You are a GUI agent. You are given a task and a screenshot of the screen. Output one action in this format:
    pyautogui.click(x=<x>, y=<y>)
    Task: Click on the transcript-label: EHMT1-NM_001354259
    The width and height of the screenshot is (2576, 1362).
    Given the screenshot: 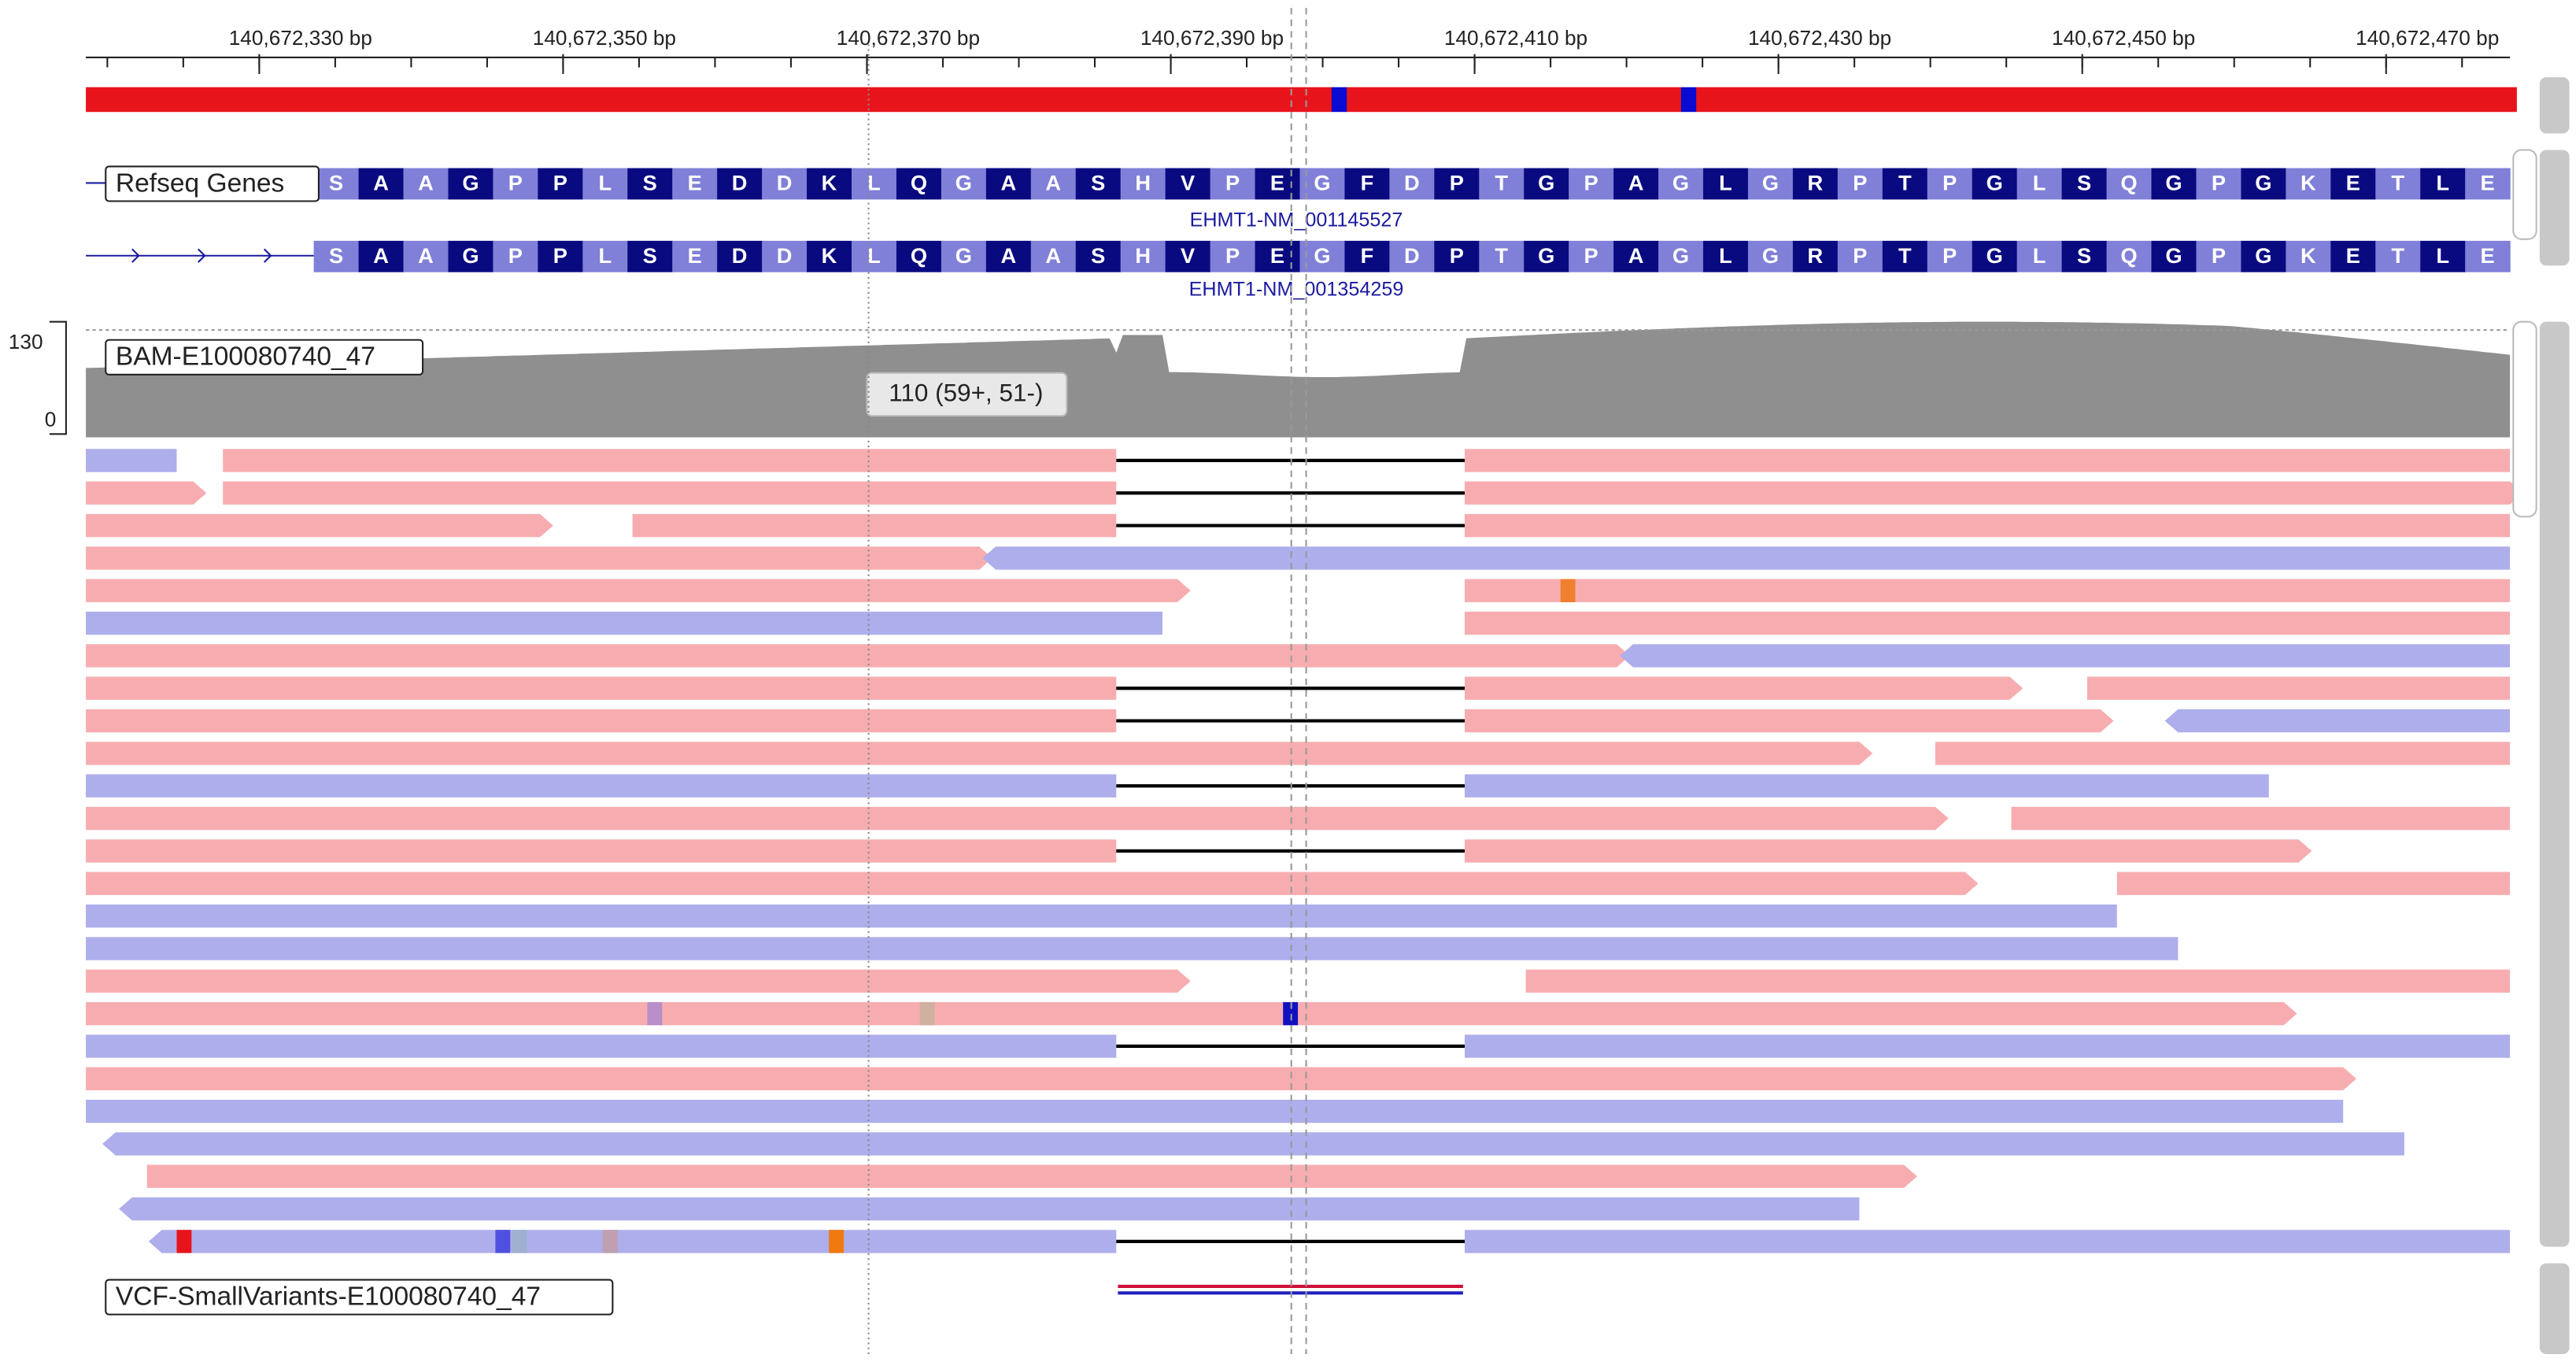 What is the action you would take?
    pyautogui.click(x=1296, y=289)
    